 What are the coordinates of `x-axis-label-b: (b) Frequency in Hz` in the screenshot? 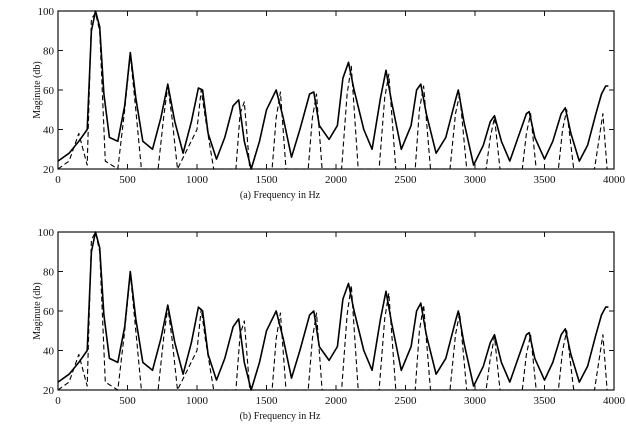 It's located at (280, 416).